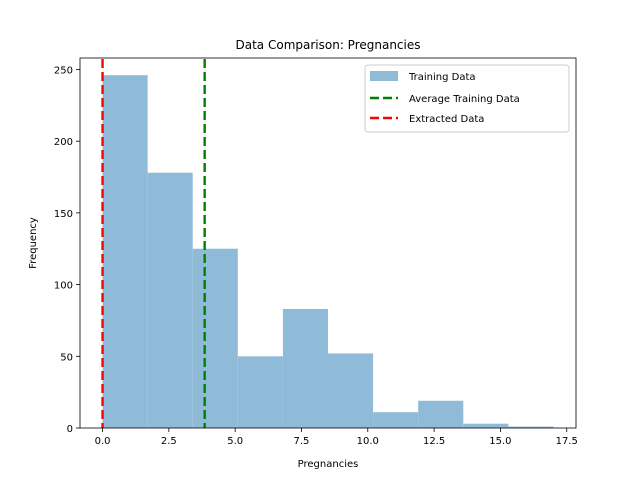 The image size is (640, 480). Describe the element at coordinates (70, 429) in the screenshot. I see `y-tick-label: 0` at that location.